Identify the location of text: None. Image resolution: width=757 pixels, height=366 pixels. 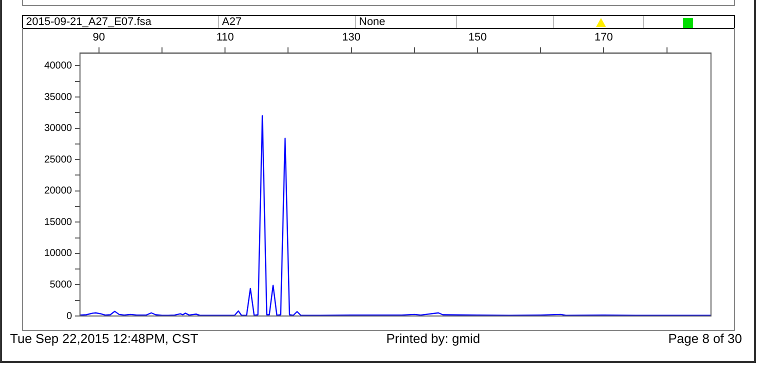
(406, 22).